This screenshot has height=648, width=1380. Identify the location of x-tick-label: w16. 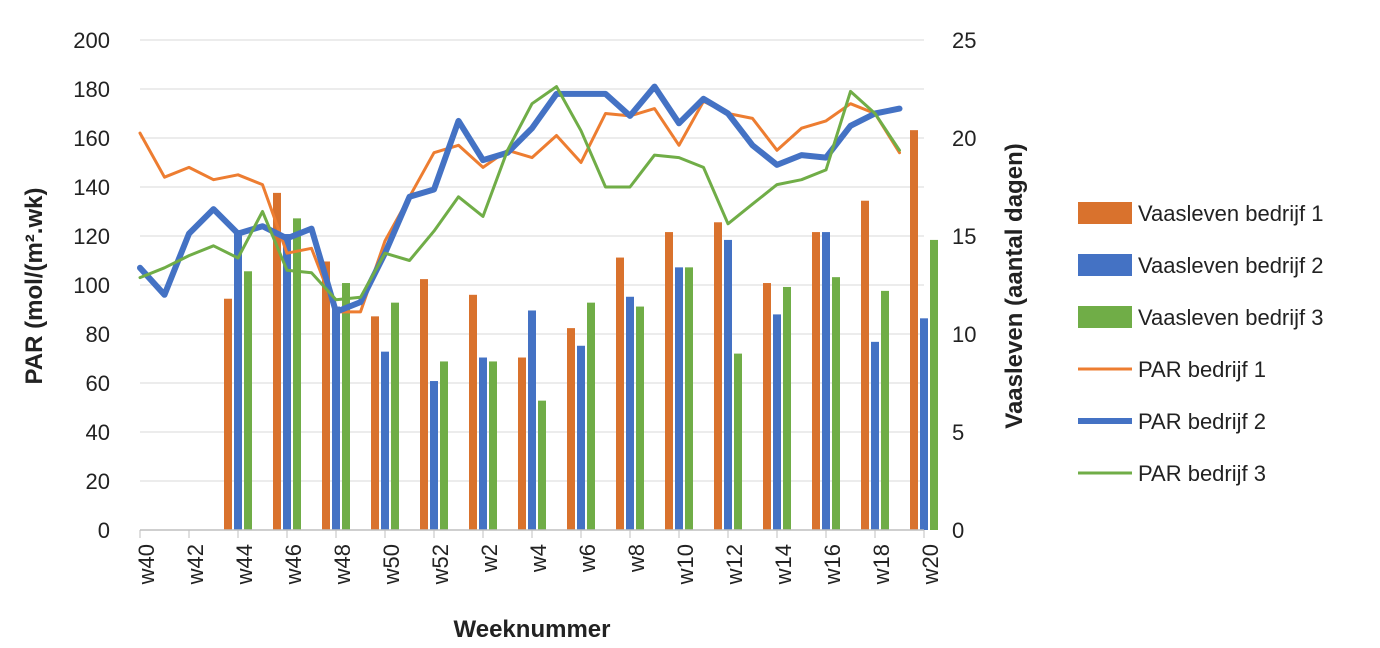
(832, 564).